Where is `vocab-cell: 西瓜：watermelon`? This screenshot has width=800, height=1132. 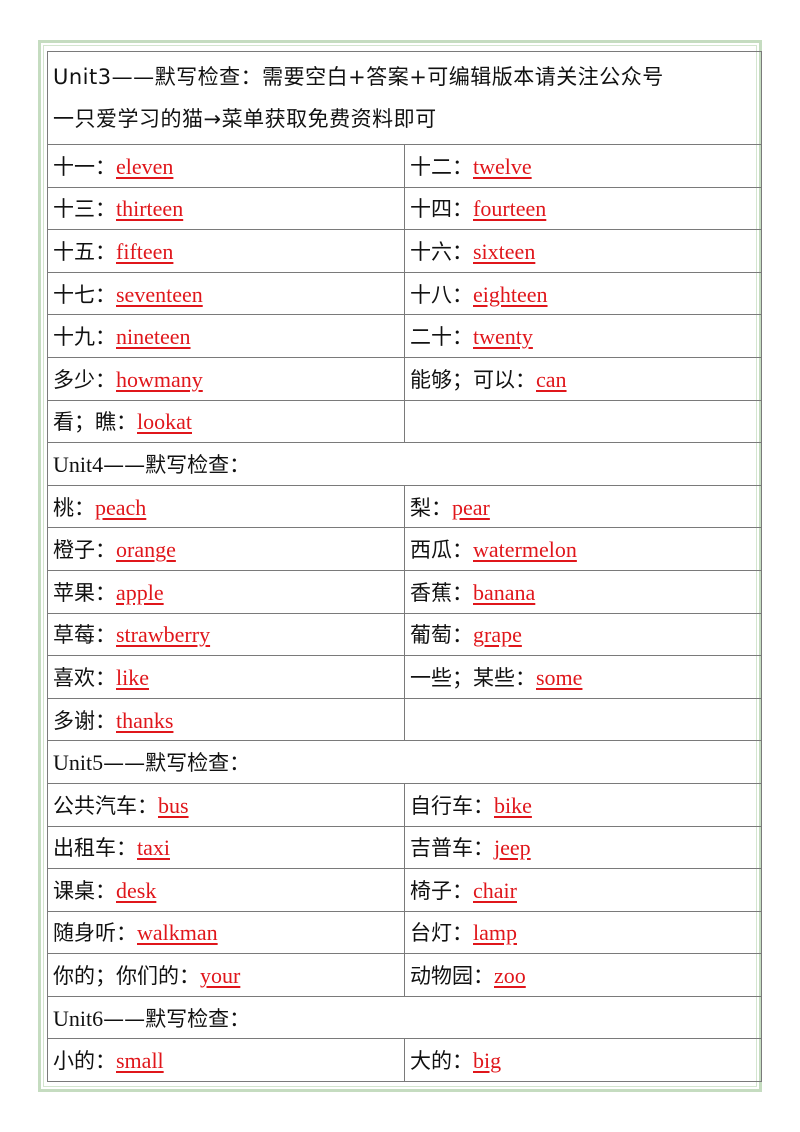 vocab-cell: 西瓜：watermelon is located at coordinates (583, 549).